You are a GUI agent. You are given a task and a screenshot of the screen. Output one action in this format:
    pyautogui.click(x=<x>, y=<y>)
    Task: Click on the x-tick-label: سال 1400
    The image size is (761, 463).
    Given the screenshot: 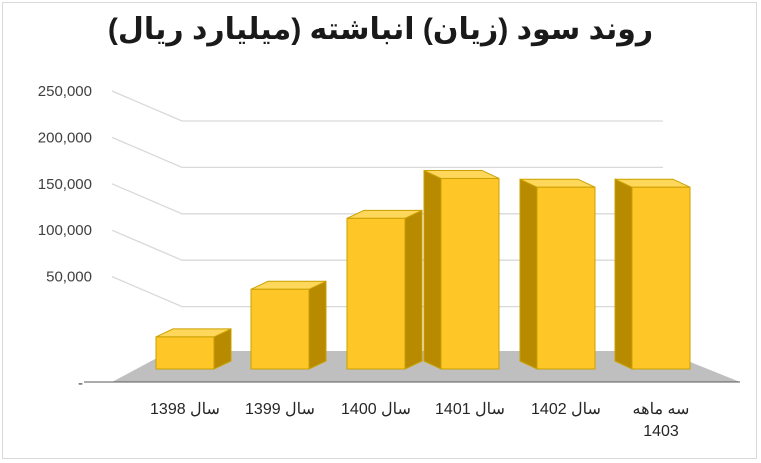 What is the action you would take?
    pyautogui.click(x=376, y=409)
    